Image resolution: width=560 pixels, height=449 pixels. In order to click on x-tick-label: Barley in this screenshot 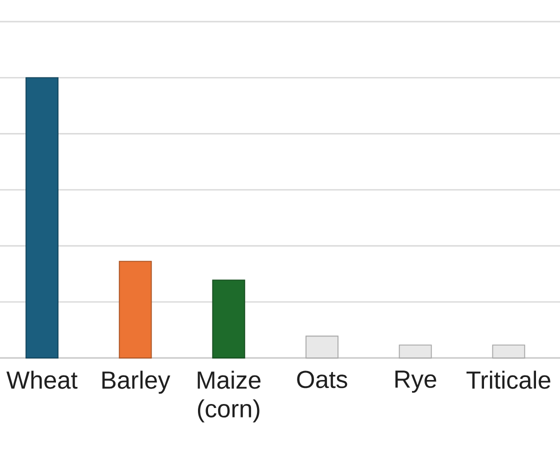, I will do `click(136, 382)`.